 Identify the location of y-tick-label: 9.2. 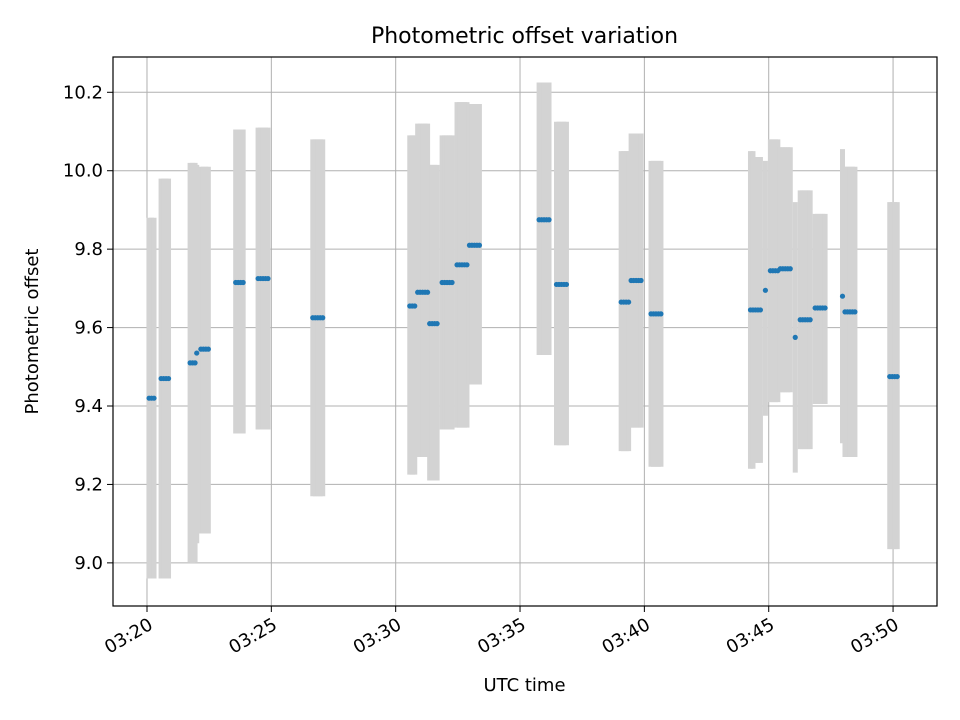
(88, 484).